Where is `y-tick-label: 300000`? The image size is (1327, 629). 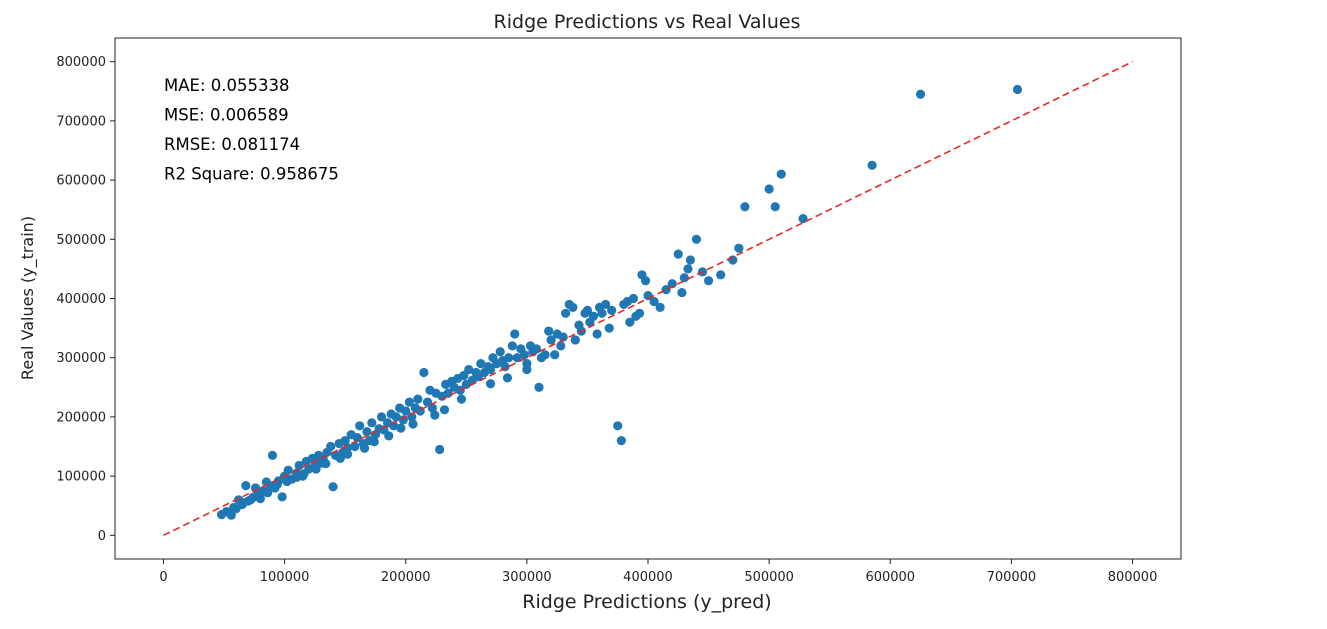 y-tick-label: 300000 is located at coordinates (81, 358).